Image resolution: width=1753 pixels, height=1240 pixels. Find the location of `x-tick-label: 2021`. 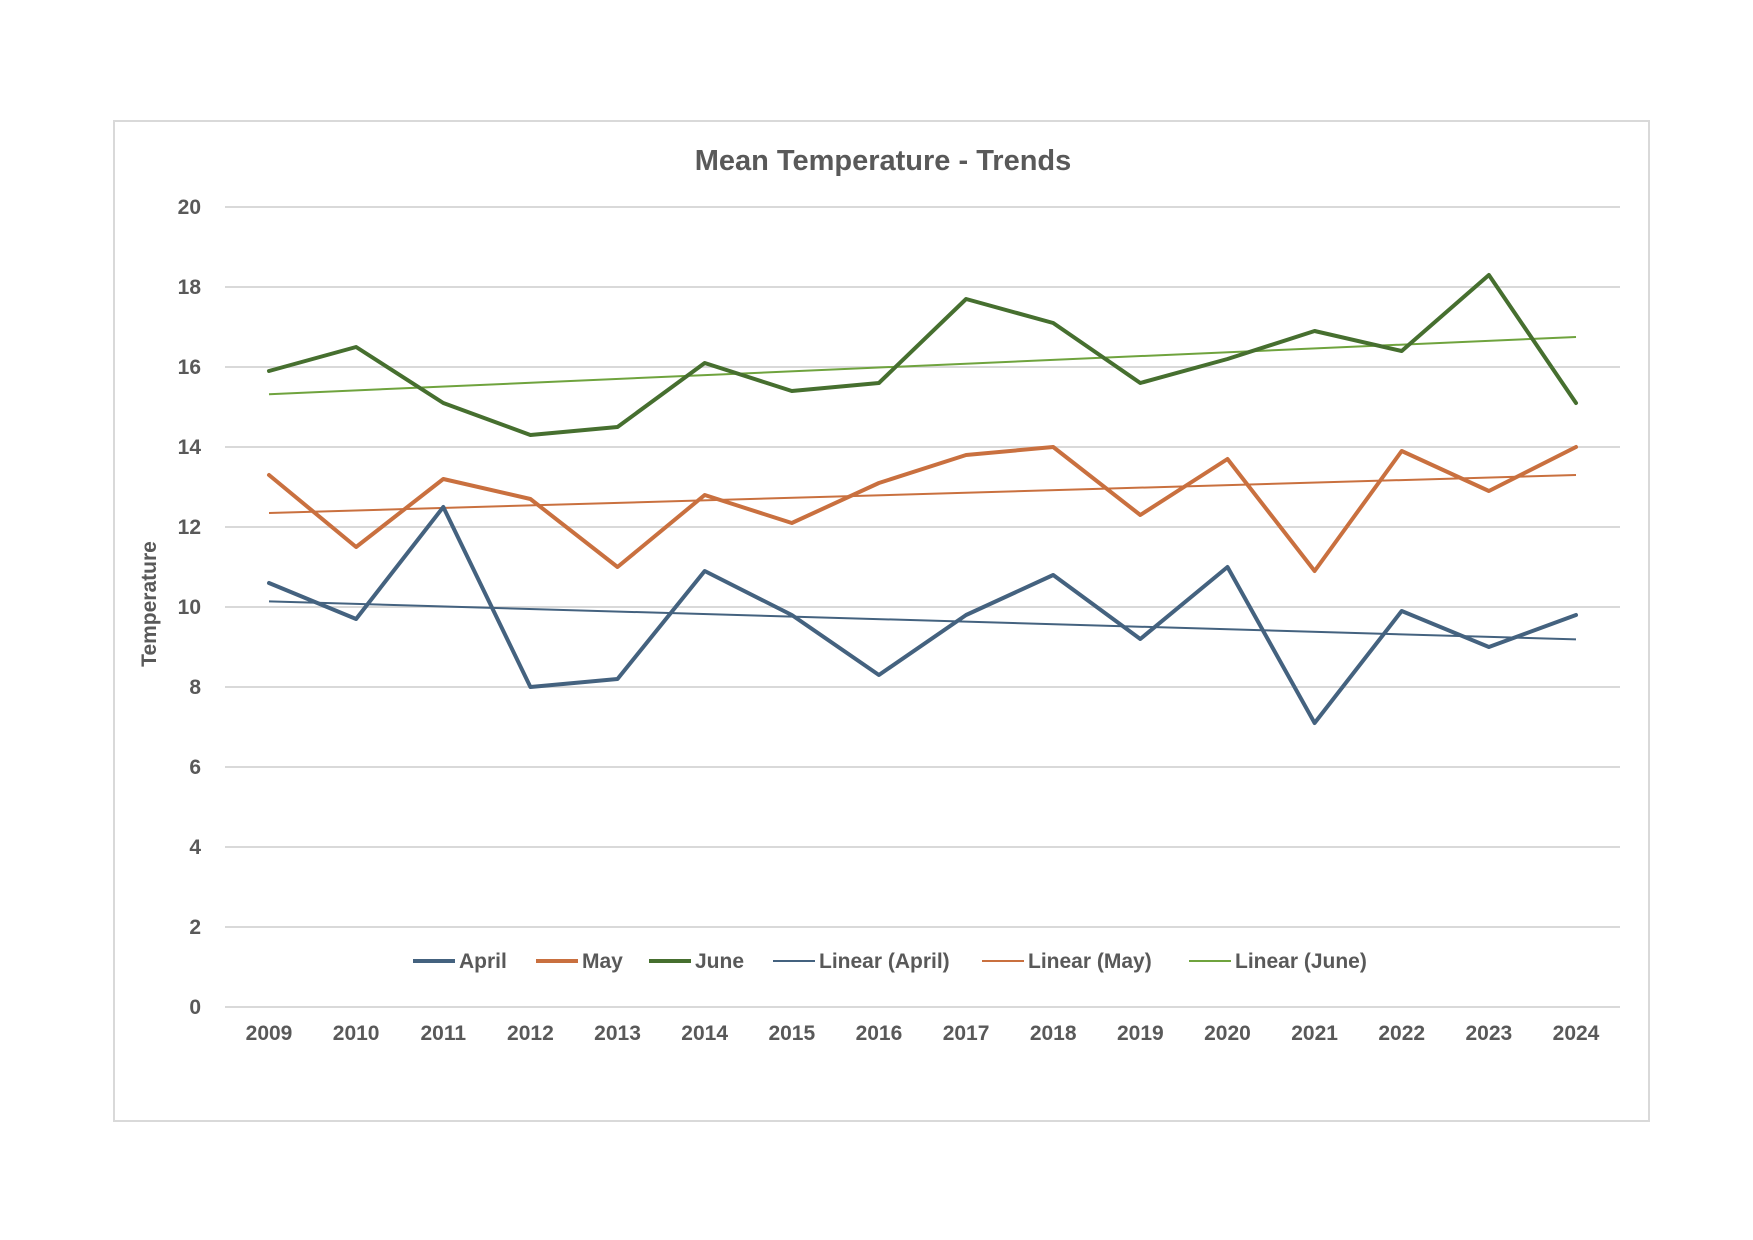

x-tick-label: 2021 is located at coordinates (1314, 1033).